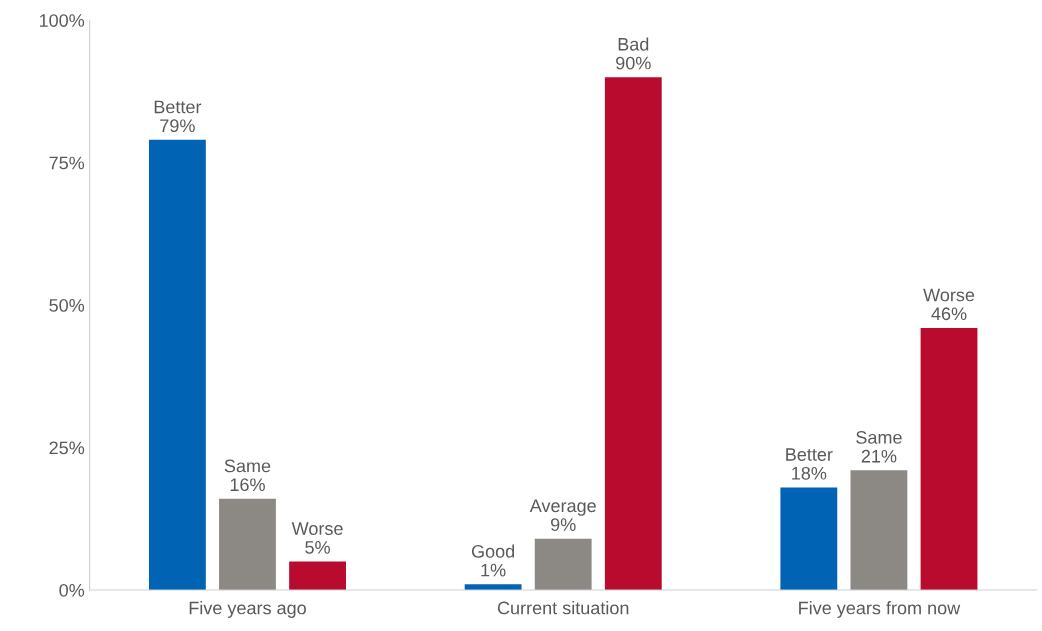 This screenshot has width=1042, height=631. I want to click on y-tick-label: 100%, so click(62, 20).